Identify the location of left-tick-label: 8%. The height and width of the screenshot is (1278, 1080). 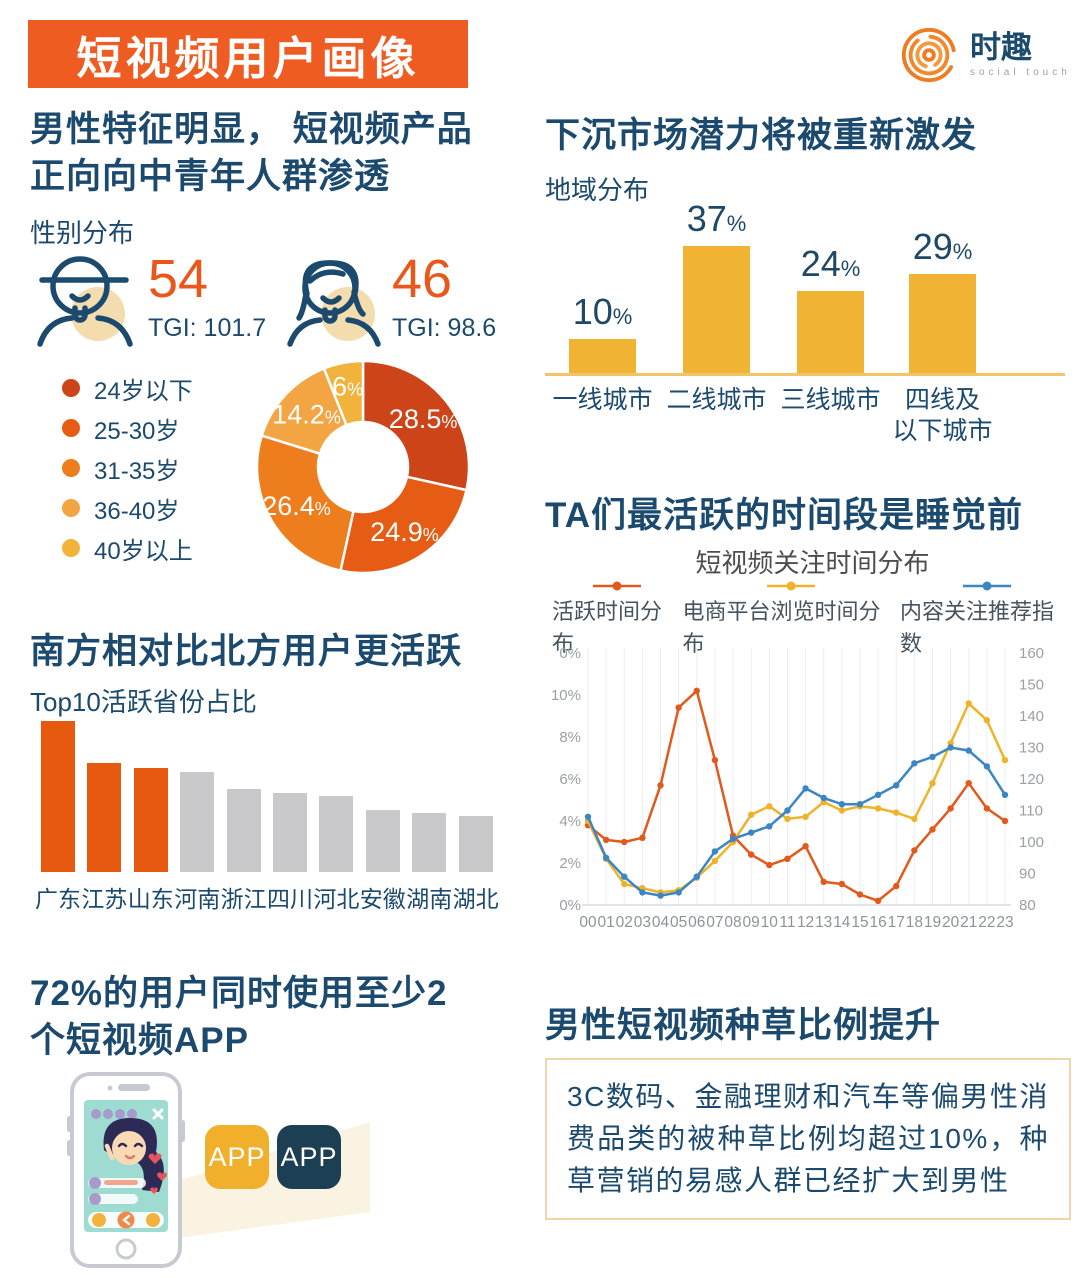
(570, 737).